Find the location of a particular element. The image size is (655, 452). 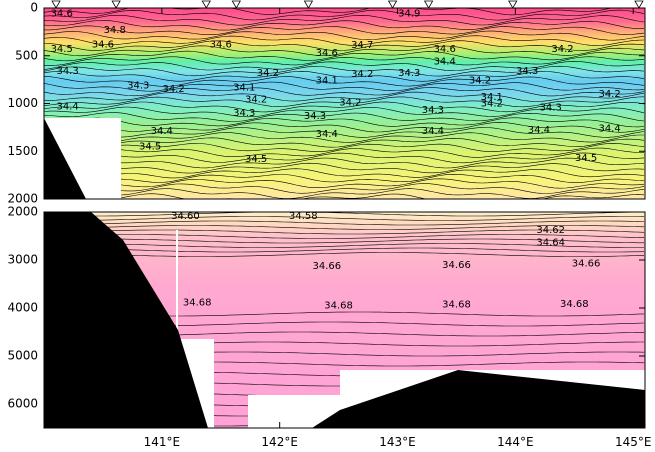

x-tick-label: 144°E is located at coordinates (515, 442).